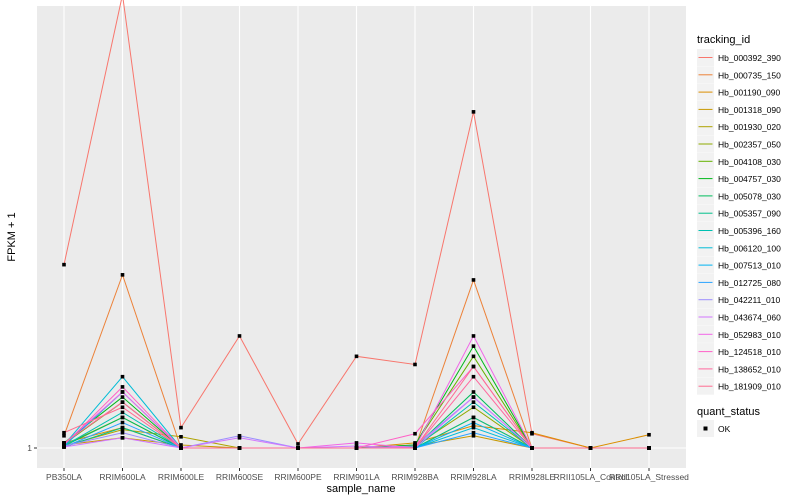 The image size is (800, 500). Describe the element at coordinates (705, 428) in the screenshot. I see `shape-legend-marker` at that location.